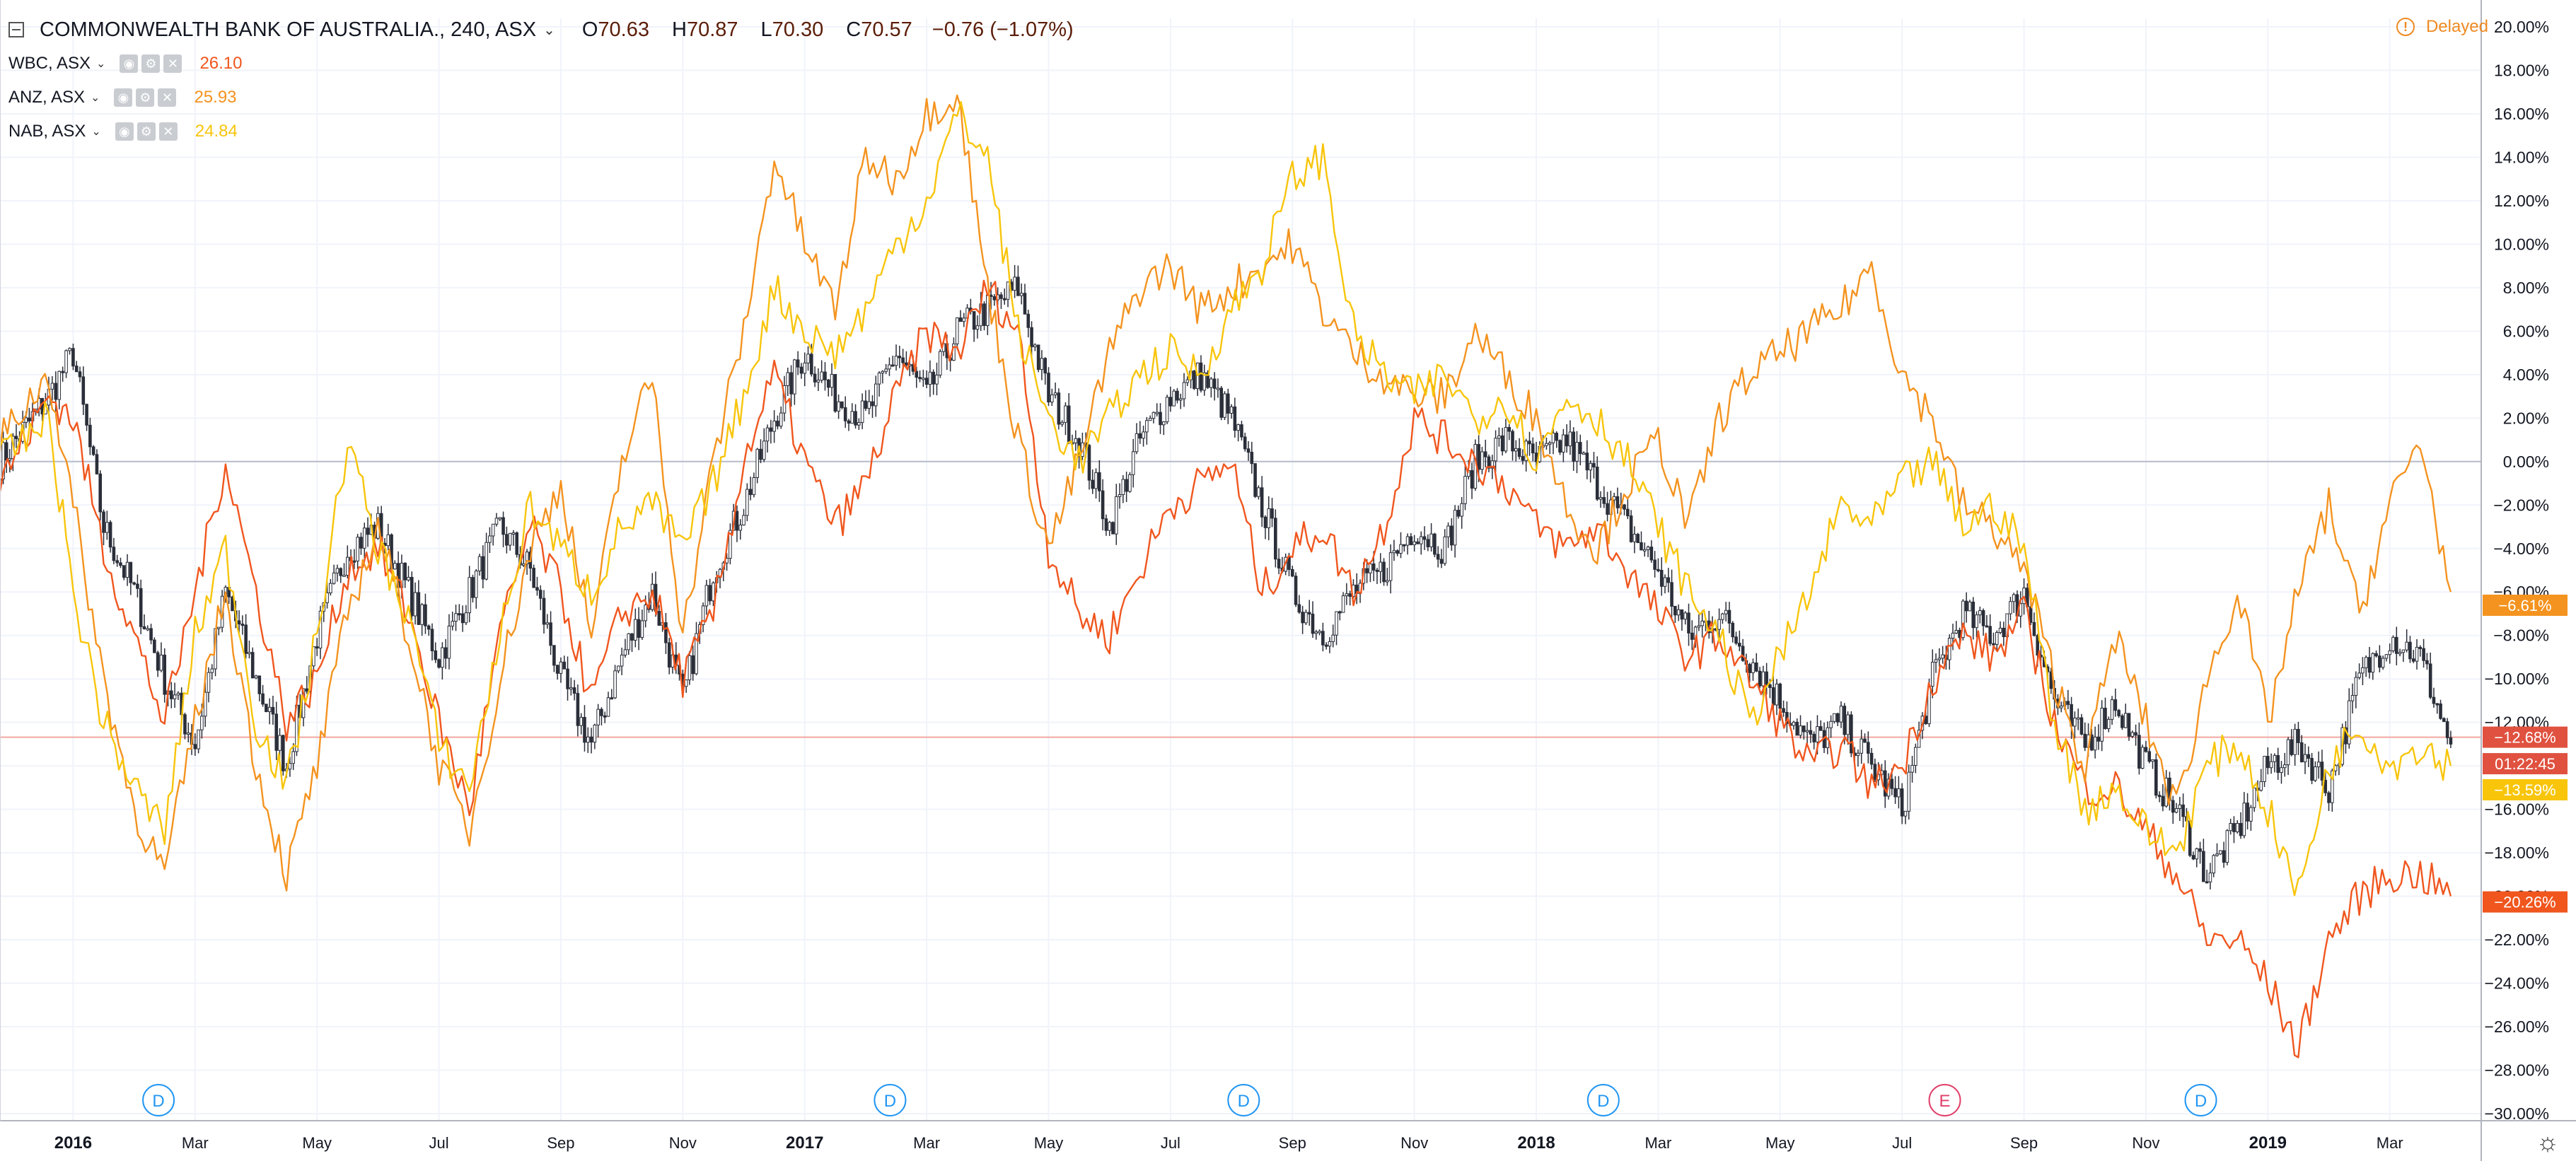 The width and height of the screenshot is (2576, 1161). Describe the element at coordinates (2525, 764) in the screenshot. I see `price-label: 01:22:45` at that location.